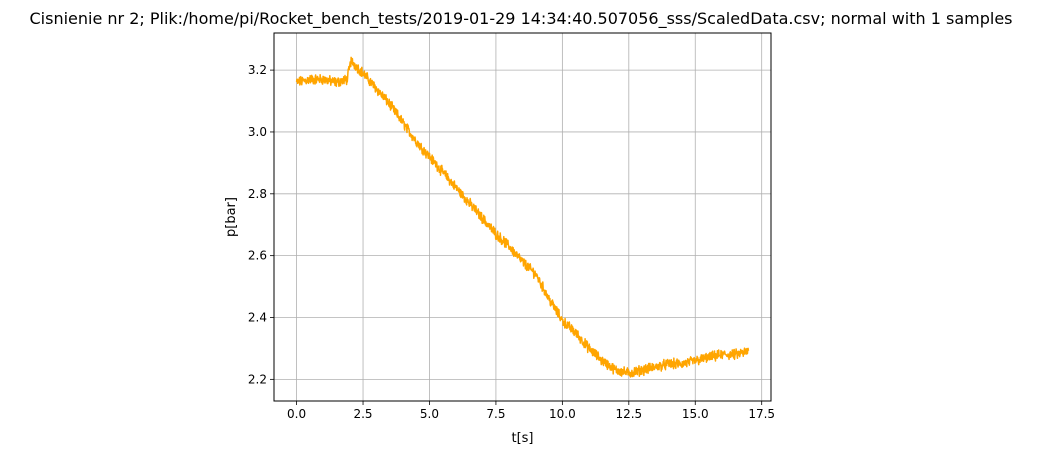 This screenshot has width=1043, height=460. Describe the element at coordinates (628, 414) in the screenshot. I see `x-tick-label: 12.5` at that location.